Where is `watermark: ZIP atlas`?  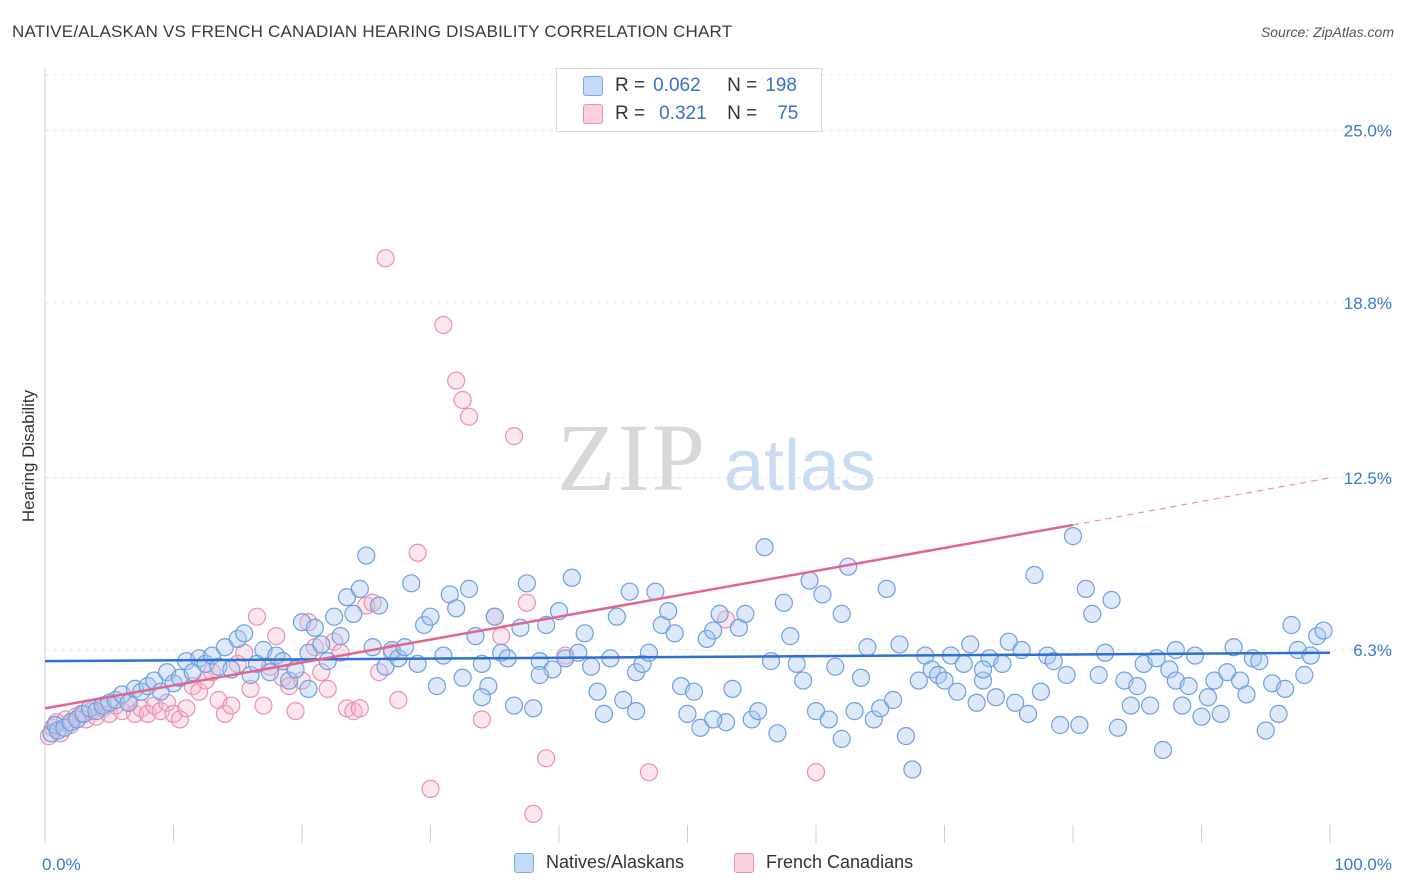 watermark: ZIP atlas is located at coordinates (716, 457).